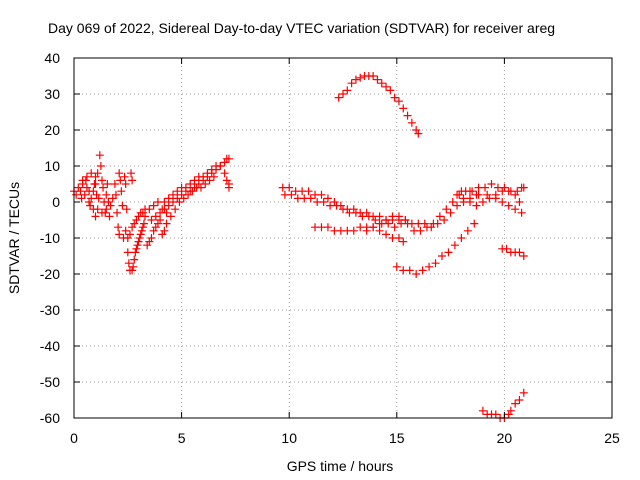  I want to click on y-tick-label: 30, so click(52, 94).